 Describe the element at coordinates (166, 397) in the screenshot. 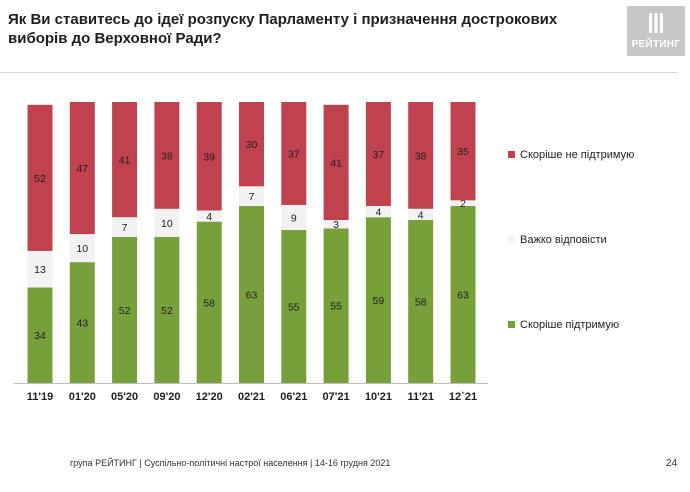

I see `x-tick-label: 09'20` at that location.